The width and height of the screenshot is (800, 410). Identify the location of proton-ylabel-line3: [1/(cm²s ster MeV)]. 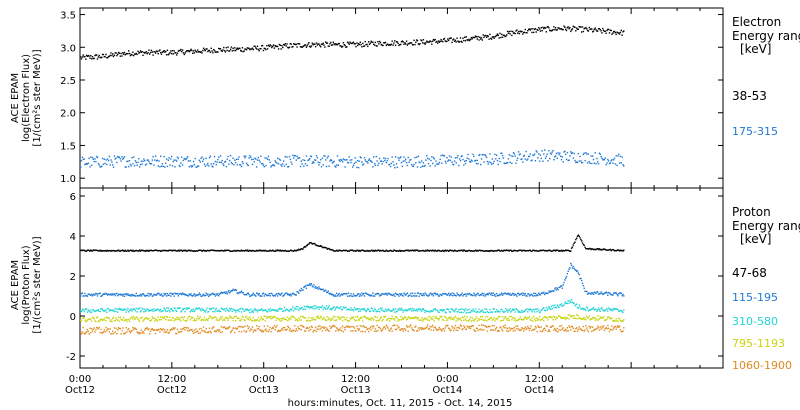
(37, 284).